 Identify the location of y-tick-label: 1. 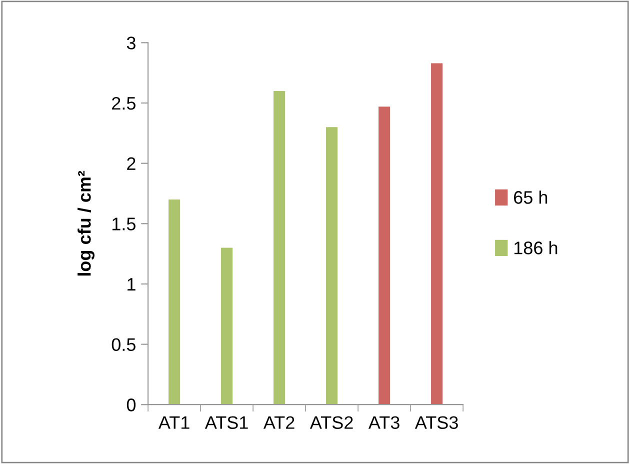
(132, 284).